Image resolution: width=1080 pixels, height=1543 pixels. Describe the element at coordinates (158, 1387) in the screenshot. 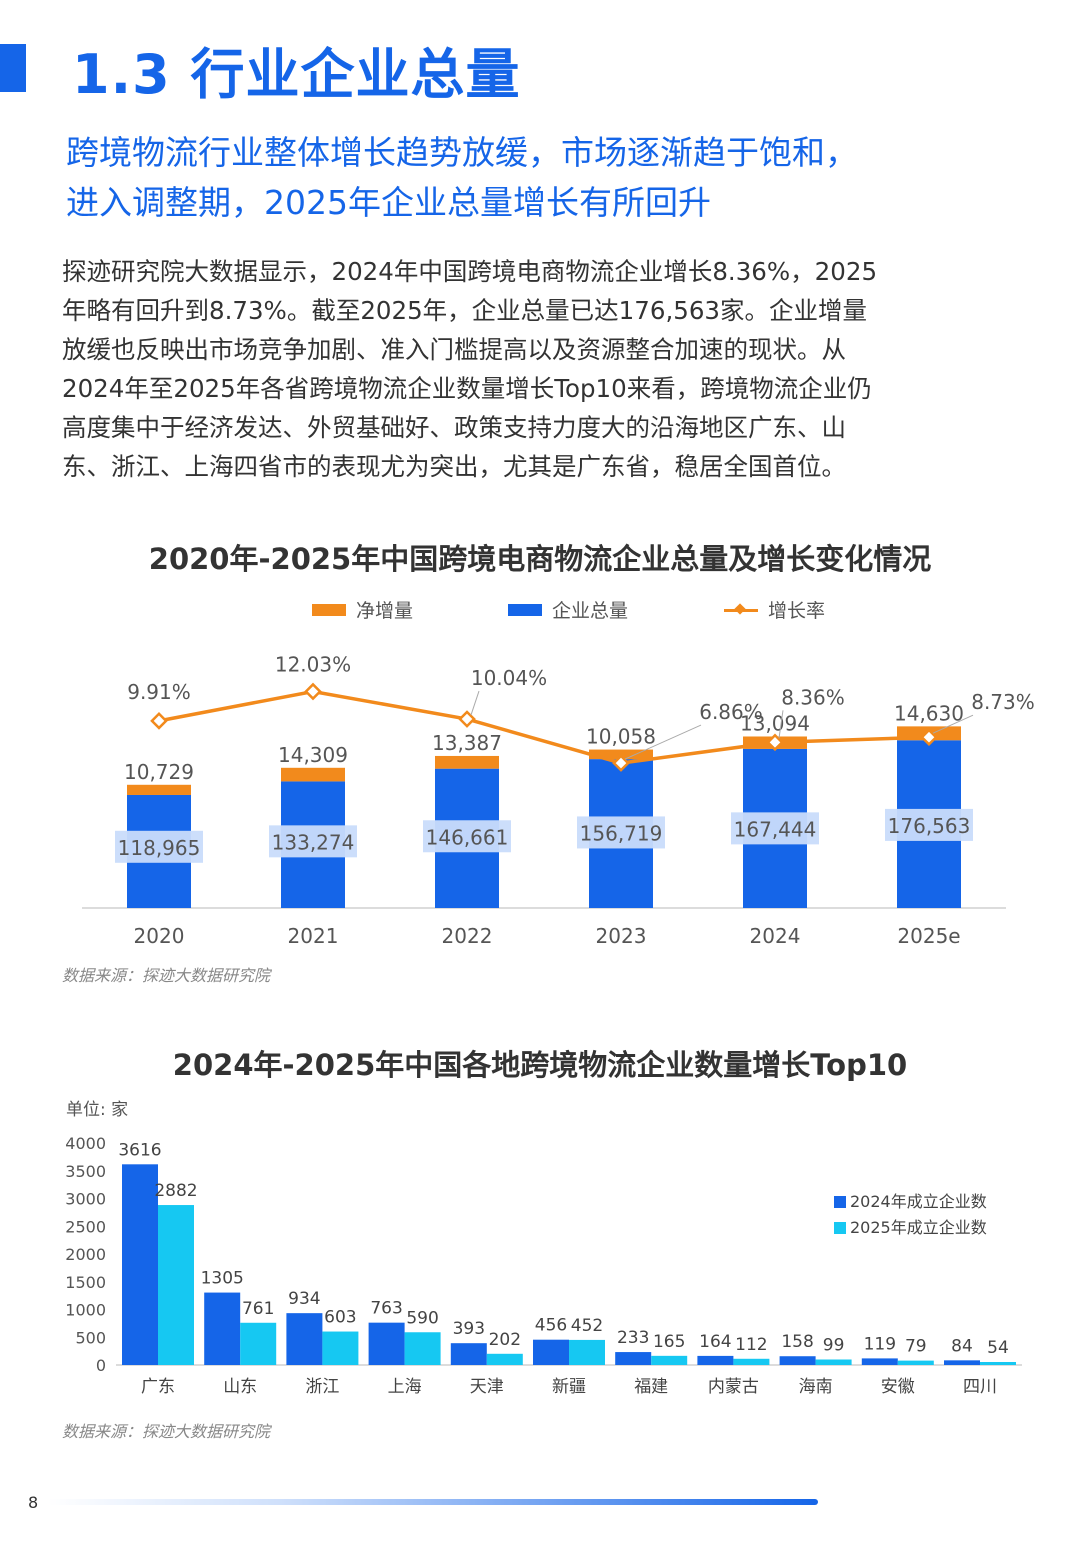

I see `x-tick-label: 广东` at that location.